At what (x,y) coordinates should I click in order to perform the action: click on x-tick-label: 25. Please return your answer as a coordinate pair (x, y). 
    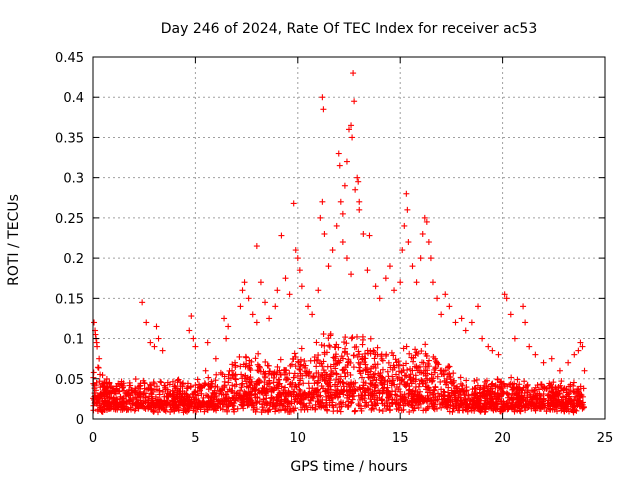
    Looking at the image, I should click on (605, 438).